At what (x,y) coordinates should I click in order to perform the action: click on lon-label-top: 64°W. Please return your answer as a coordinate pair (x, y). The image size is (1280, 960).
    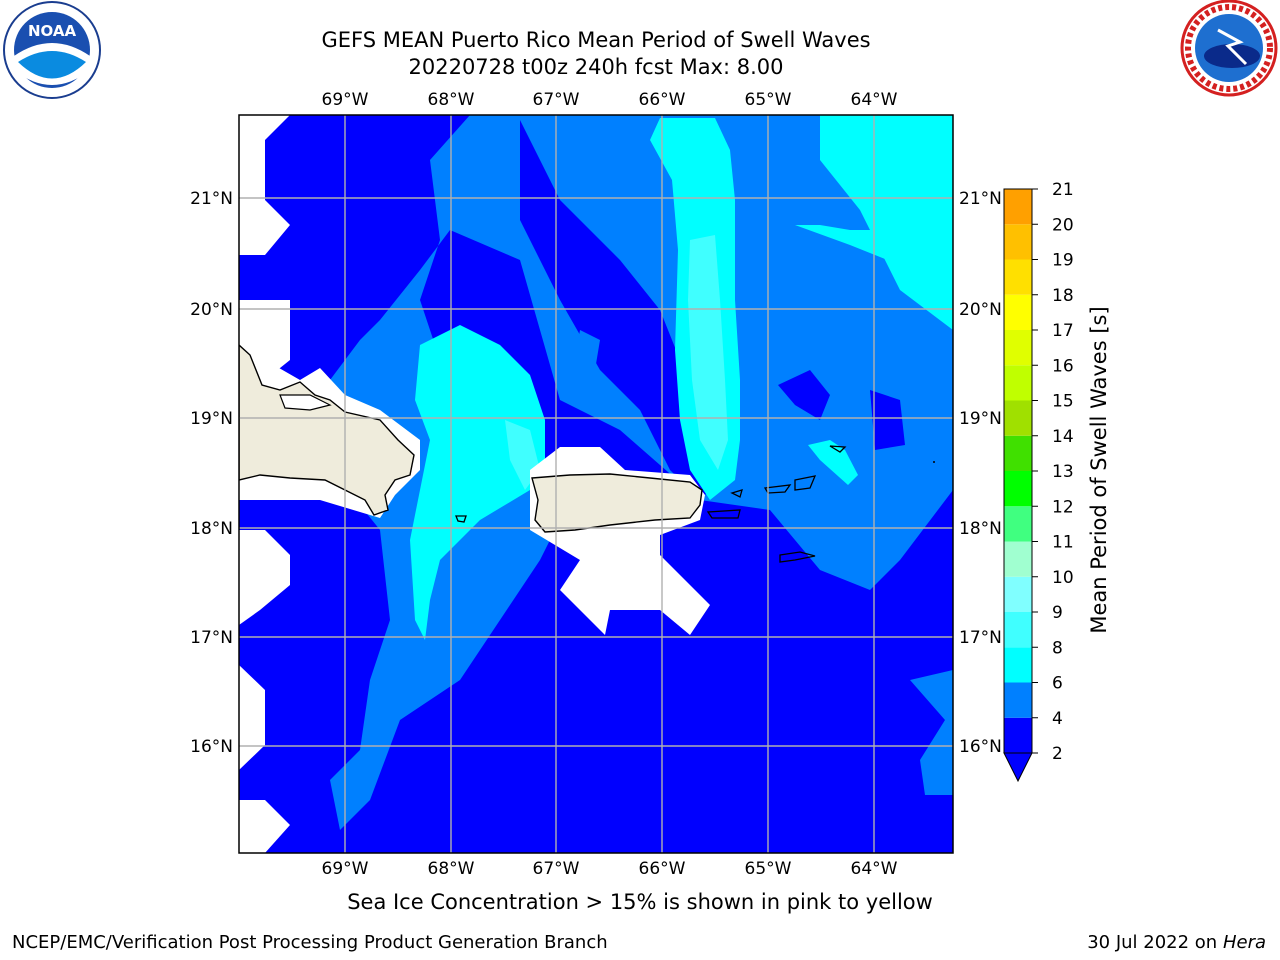
    Looking at the image, I should click on (874, 100).